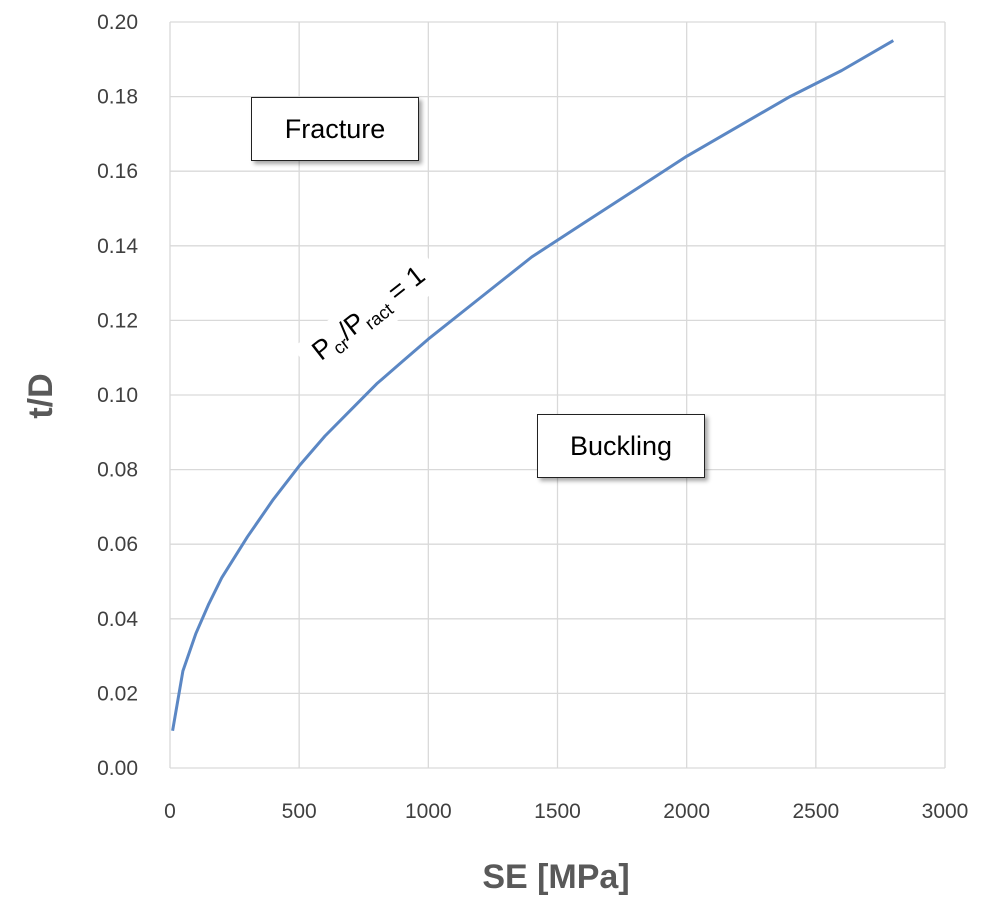 The image size is (983, 901). What do you see at coordinates (428, 811) in the screenshot?
I see `x-tick-label: 1000` at bounding box center [428, 811].